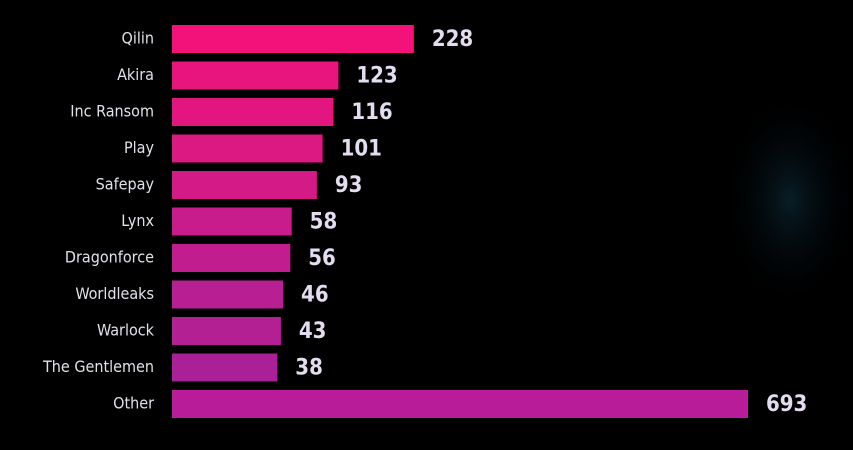 The width and height of the screenshot is (853, 450). What do you see at coordinates (98, 366) in the screenshot?
I see `y-tick-label: The Gentlemen` at bounding box center [98, 366].